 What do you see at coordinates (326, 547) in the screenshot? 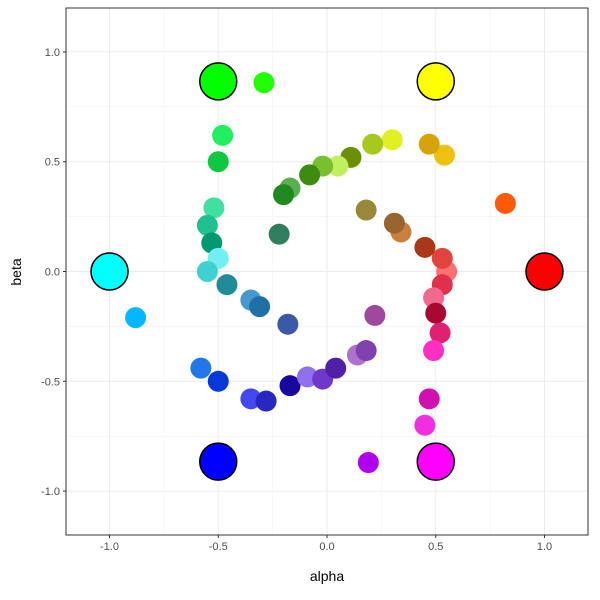
I see `x-tick-label: 0.0` at bounding box center [326, 547].